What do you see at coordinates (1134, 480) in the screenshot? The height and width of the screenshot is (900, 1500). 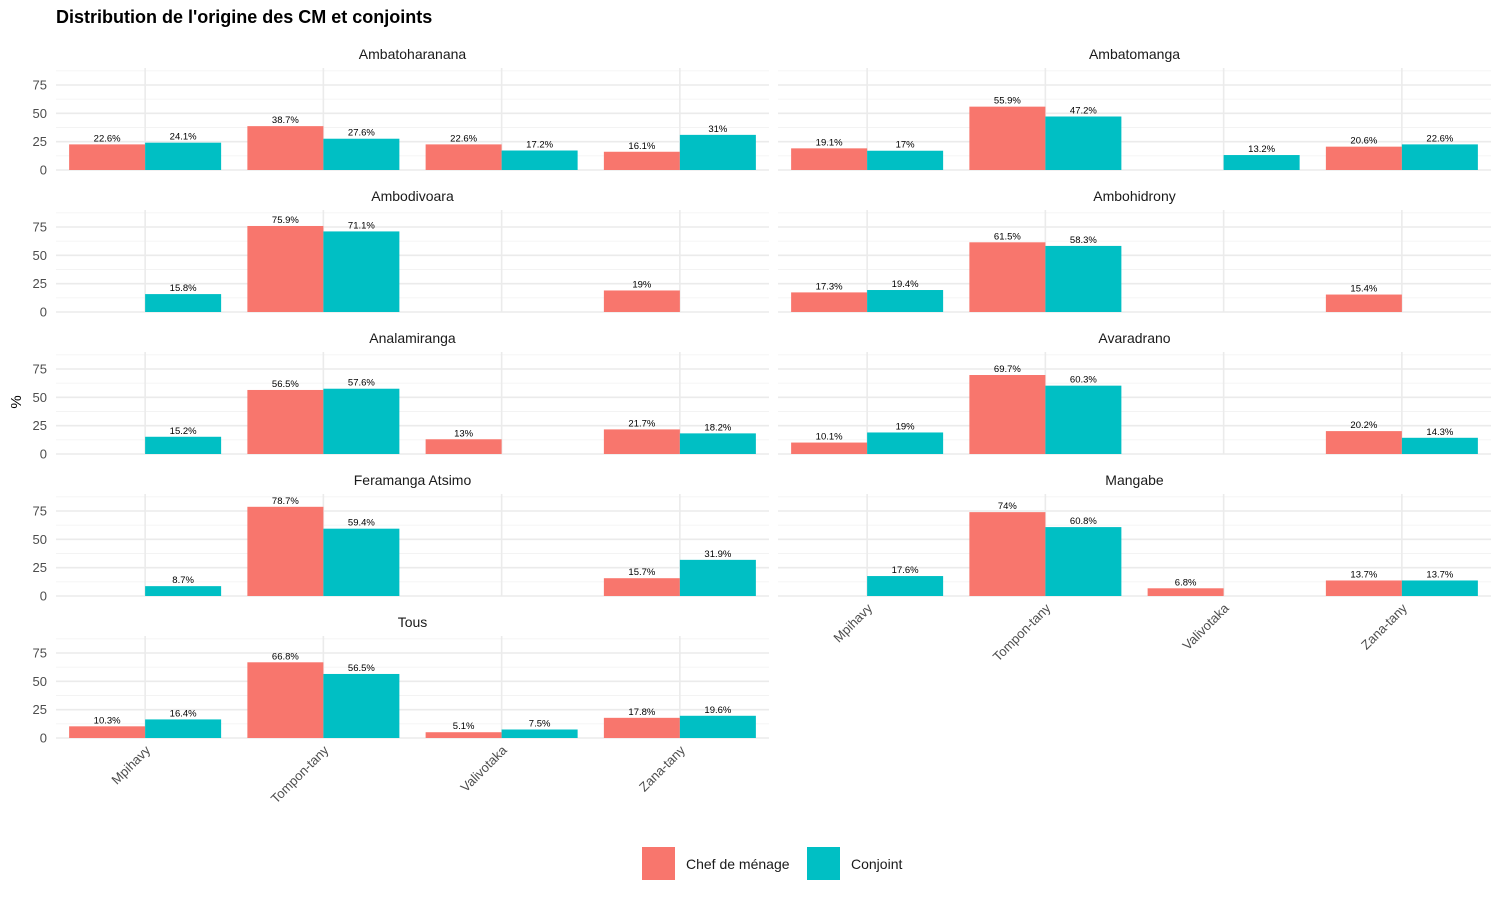 I see `panel-title: Mangabe` at bounding box center [1134, 480].